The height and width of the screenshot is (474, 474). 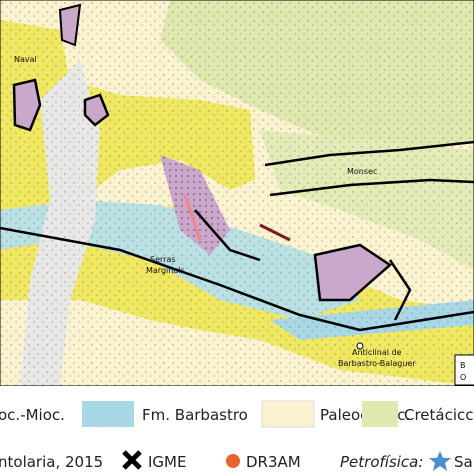 I want to click on legend-label: oc.-Mioc., so click(x=32, y=415).